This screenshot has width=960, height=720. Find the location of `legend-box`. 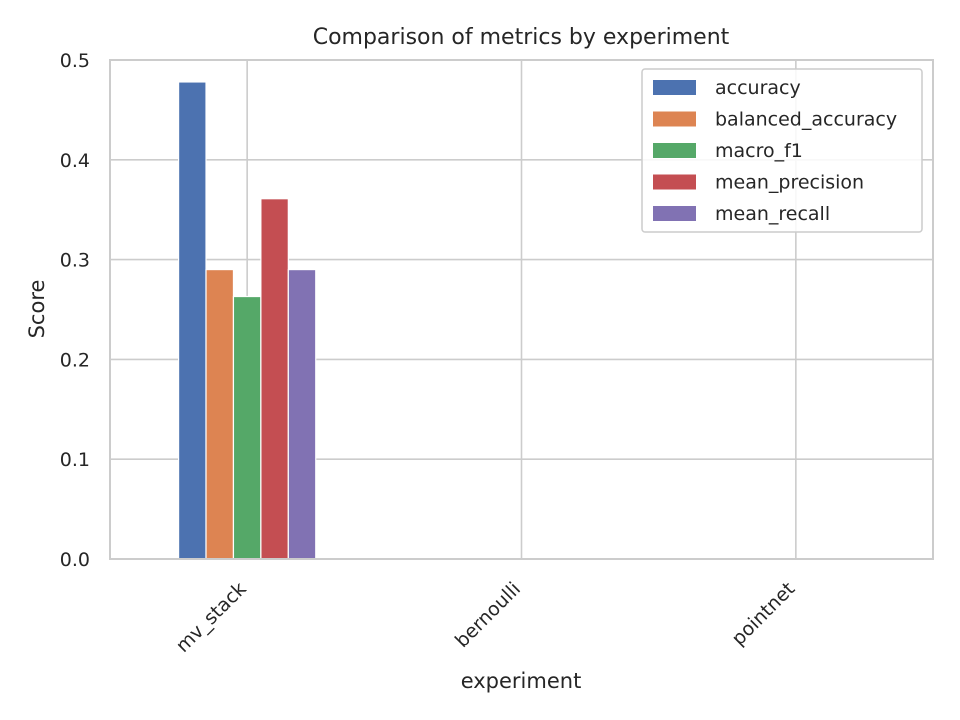

legend-box is located at coordinates (782, 150).